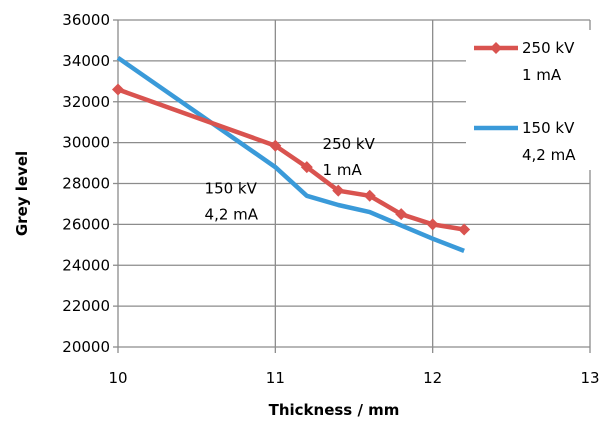 The width and height of the screenshot is (612, 421). What do you see at coordinates (86, 306) in the screenshot?
I see `y-tick-label: 22000` at bounding box center [86, 306].